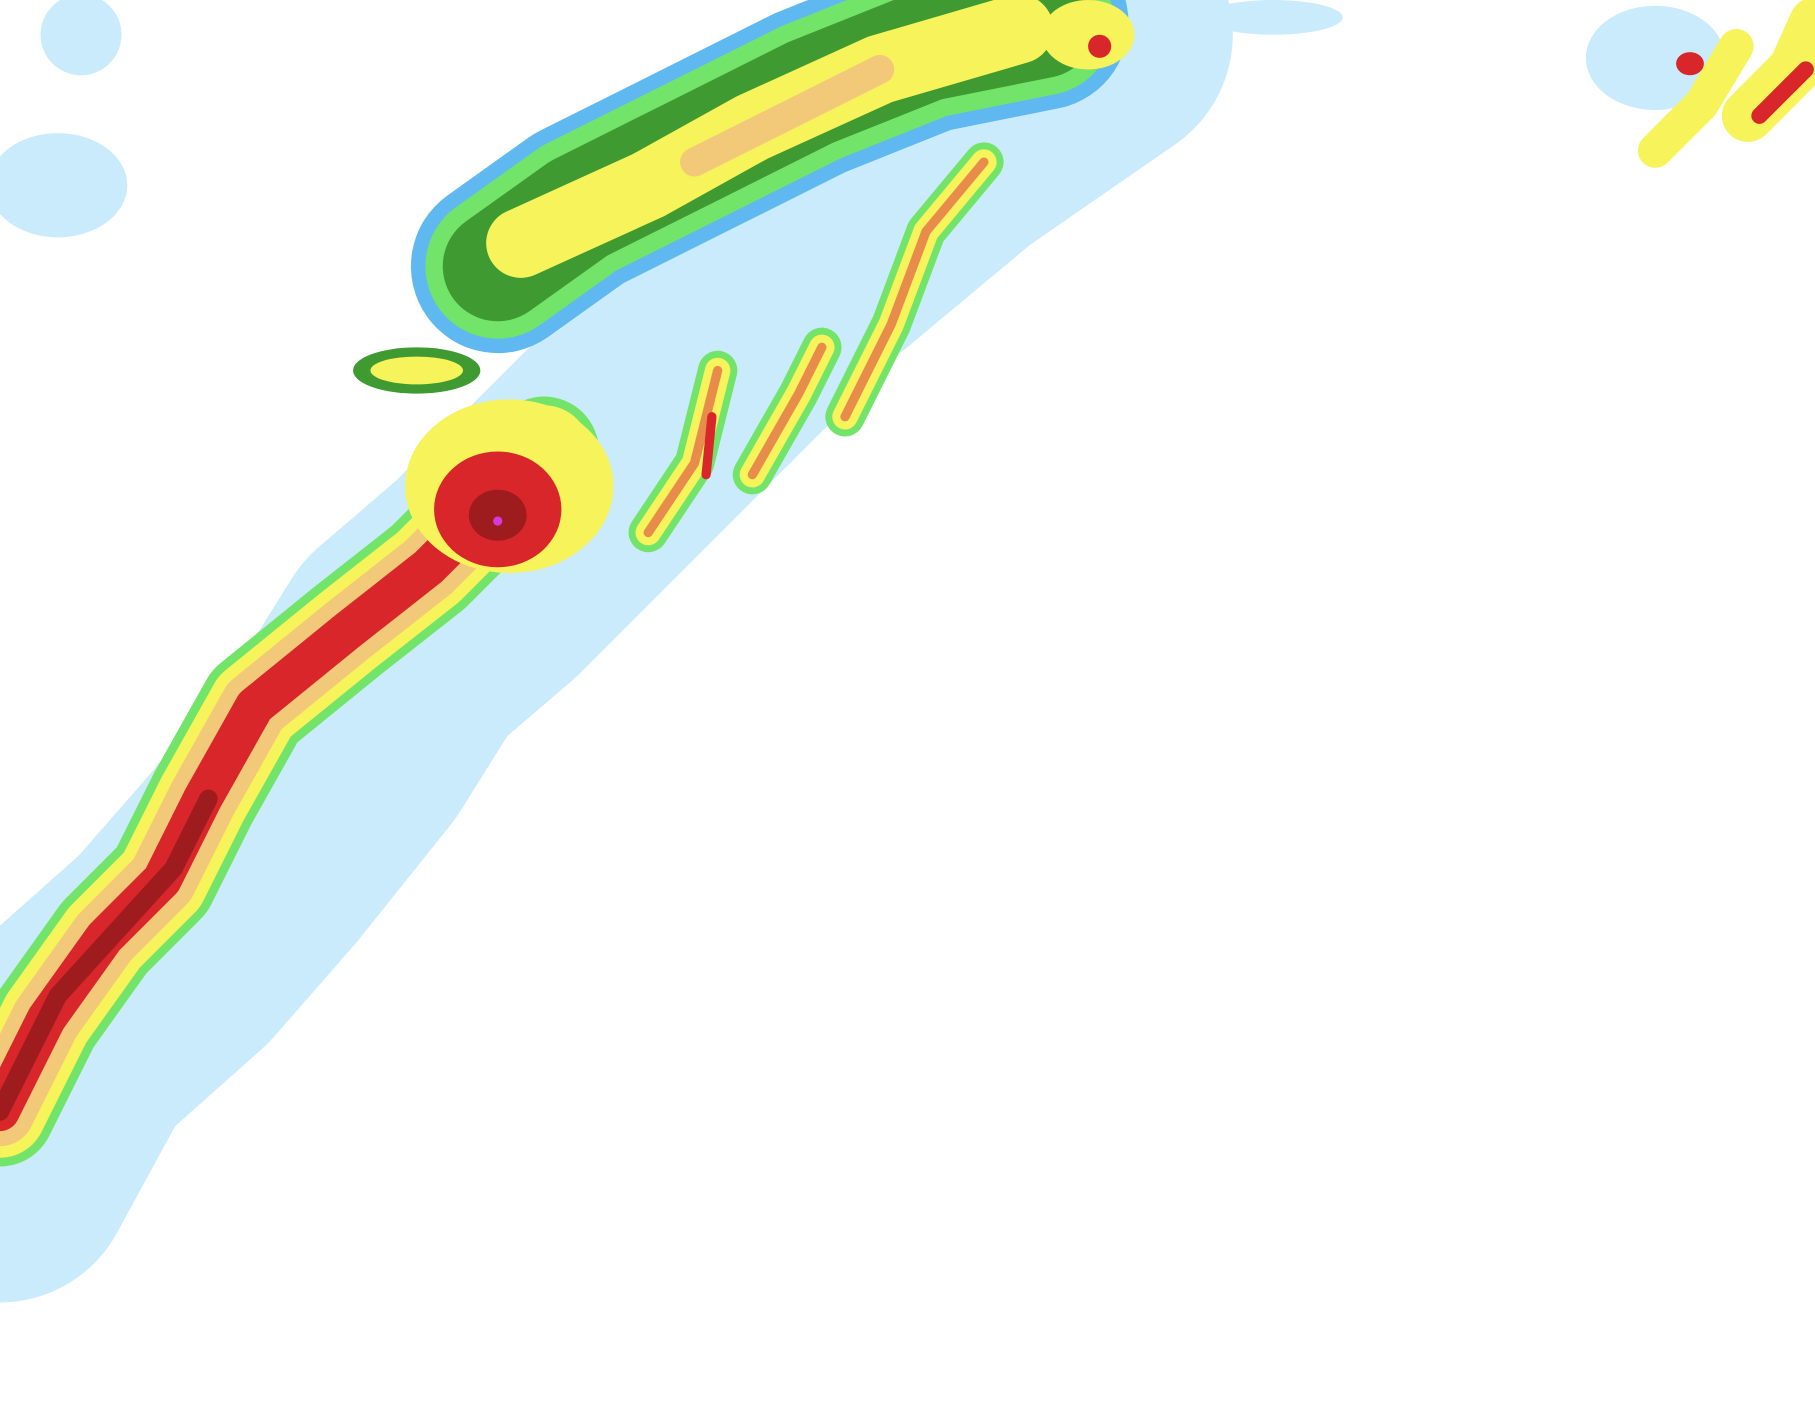 The height and width of the screenshot is (1424, 1815). I want to click on rain-band-0-heavy, so click(683, 451).